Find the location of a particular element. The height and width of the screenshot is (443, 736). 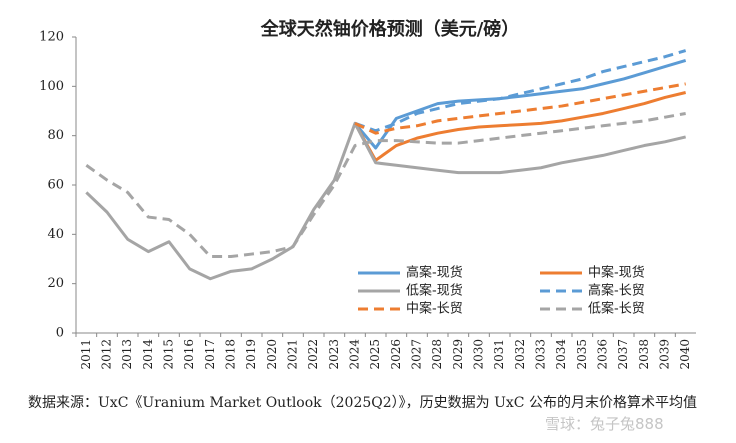

x-tick-label: 2013 is located at coordinates (127, 354).